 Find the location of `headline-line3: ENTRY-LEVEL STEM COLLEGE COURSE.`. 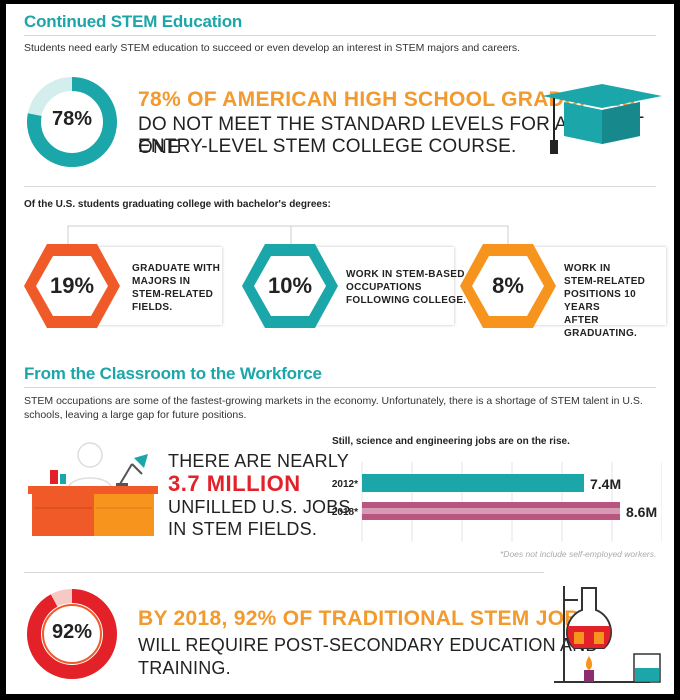

headline-line3: ENTRY-LEVEL STEM COLLEGE COURSE. is located at coordinates (327, 146).